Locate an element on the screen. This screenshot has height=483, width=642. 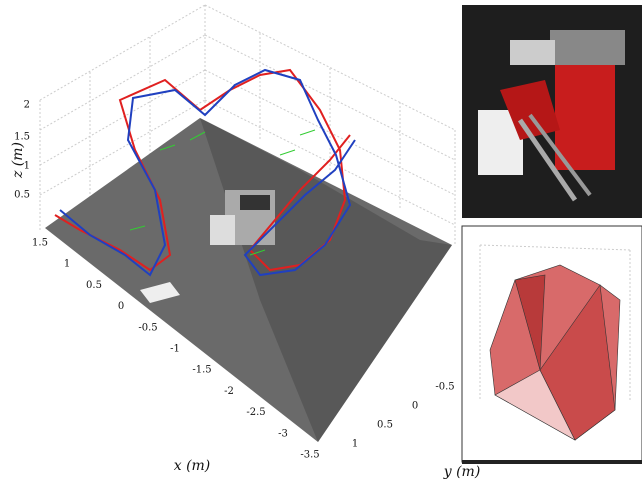
x-tick-label: -3 is located at coordinates (283, 433).